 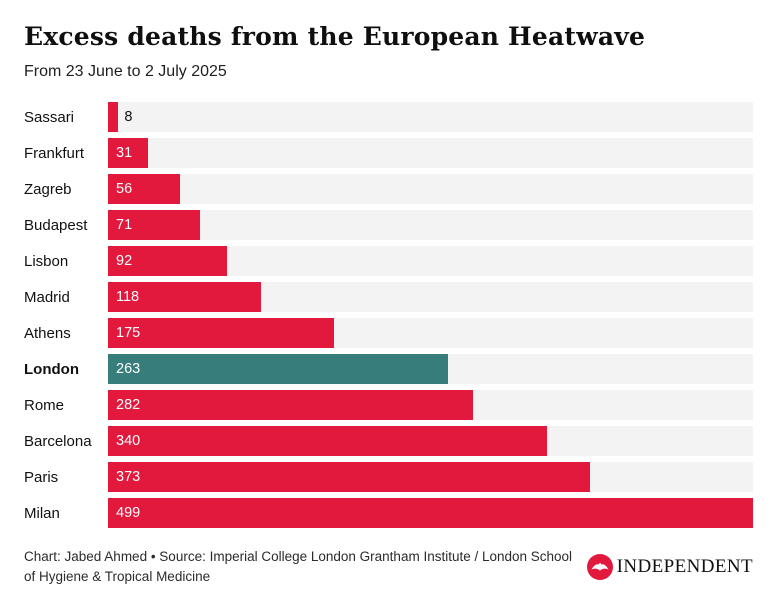 I want to click on category-label: Zagreb, so click(x=48, y=189).